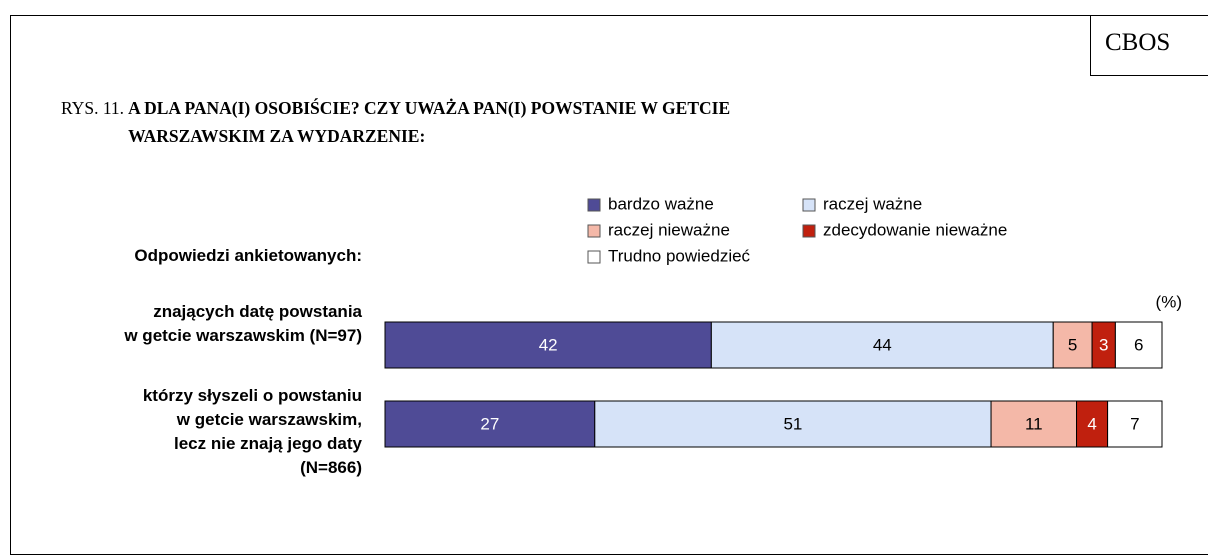 Image resolution: width=1208 pixels, height=555 pixels. I want to click on value-label: 5, so click(1072, 344).